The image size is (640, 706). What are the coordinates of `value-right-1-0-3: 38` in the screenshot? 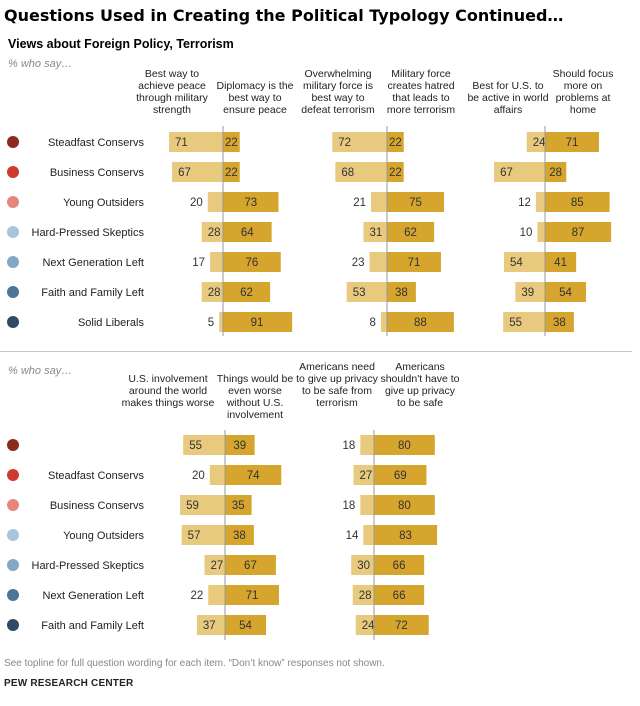 It's located at (239, 536).